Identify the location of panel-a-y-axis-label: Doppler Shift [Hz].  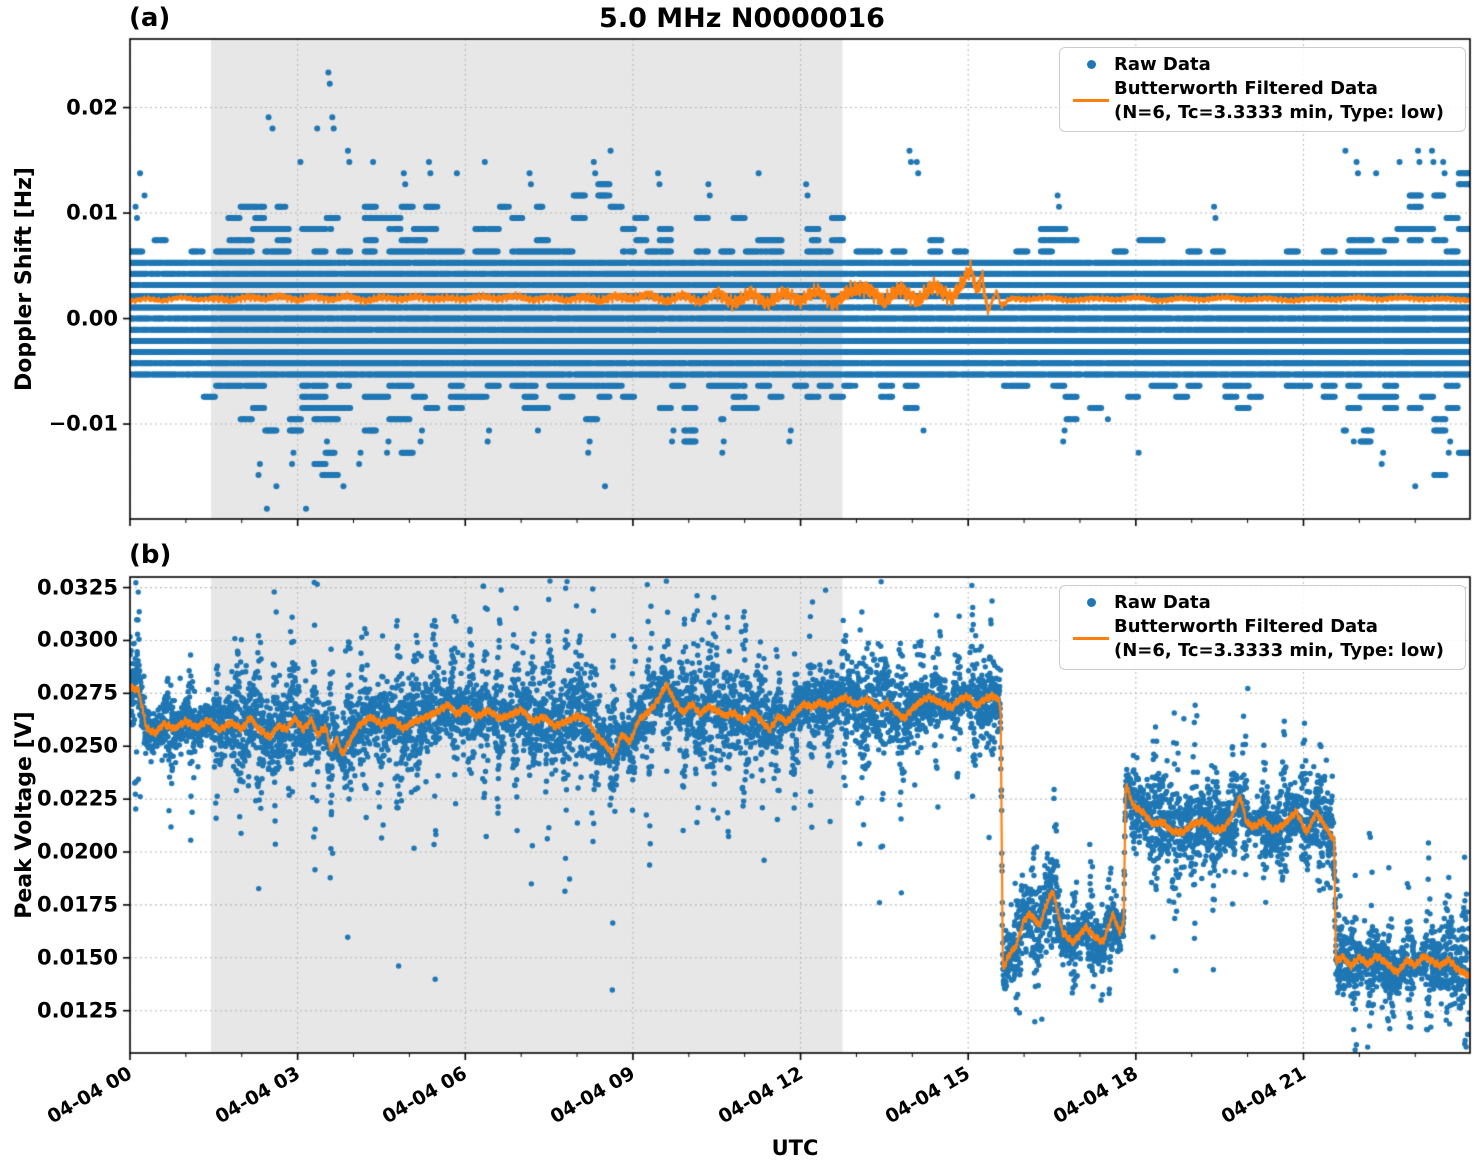
(24, 279).